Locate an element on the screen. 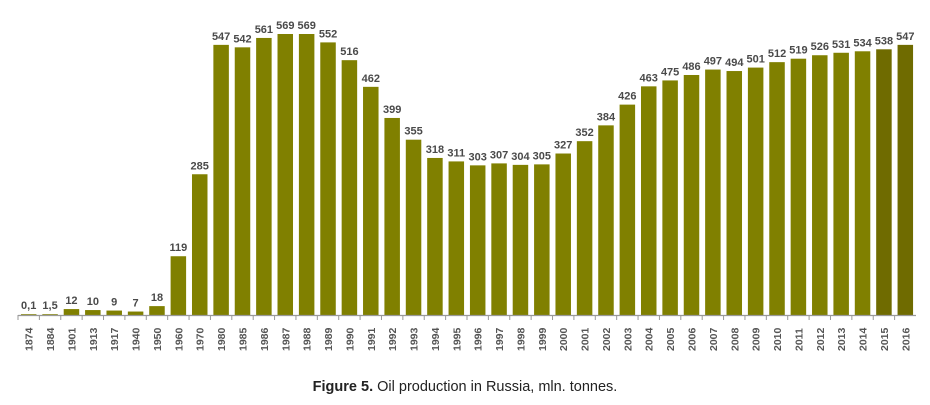 Image resolution: width=930 pixels, height=405 pixels. x-tick-label-1884: 1884 is located at coordinates (51, 339).